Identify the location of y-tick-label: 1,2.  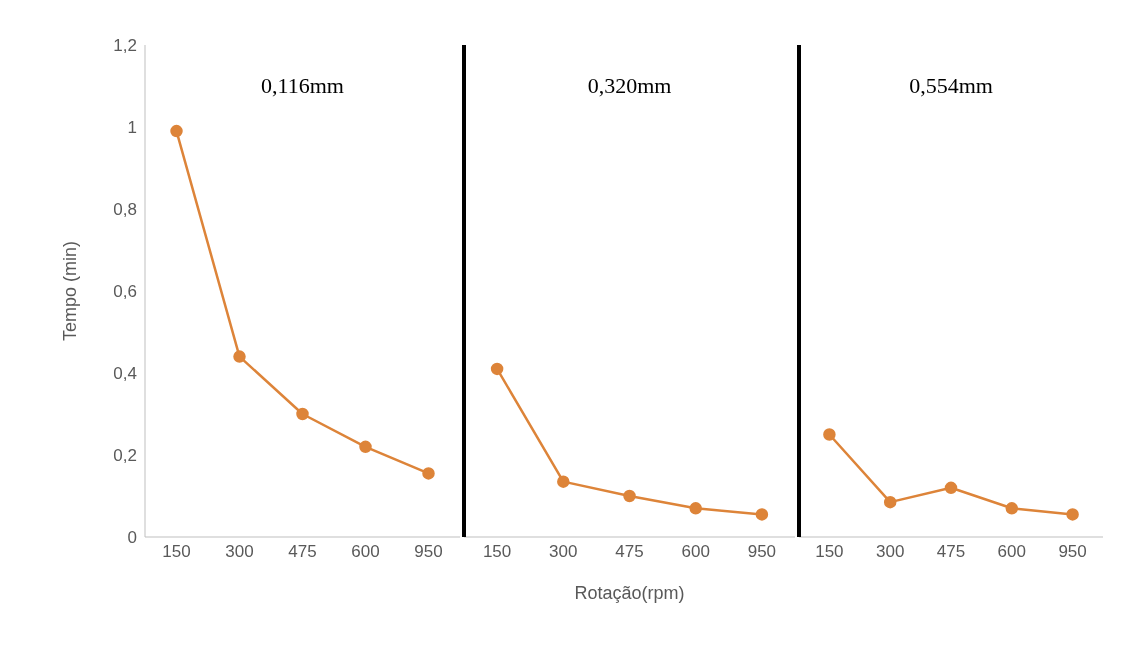
(125, 46).